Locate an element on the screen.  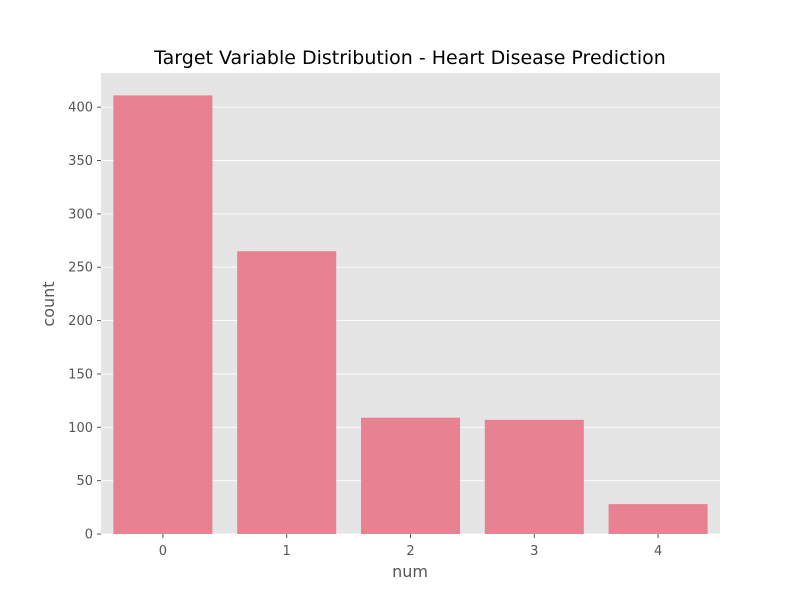
x-tick-label: 3 is located at coordinates (534, 551).